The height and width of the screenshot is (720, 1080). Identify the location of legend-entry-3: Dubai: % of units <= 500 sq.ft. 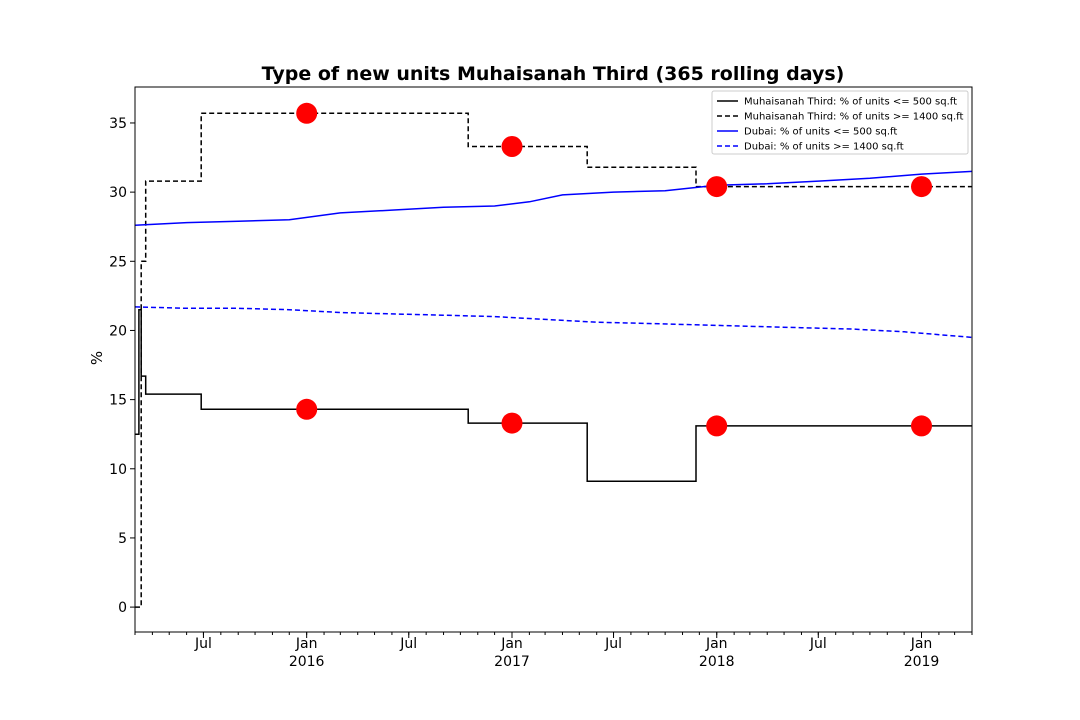
(820, 132).